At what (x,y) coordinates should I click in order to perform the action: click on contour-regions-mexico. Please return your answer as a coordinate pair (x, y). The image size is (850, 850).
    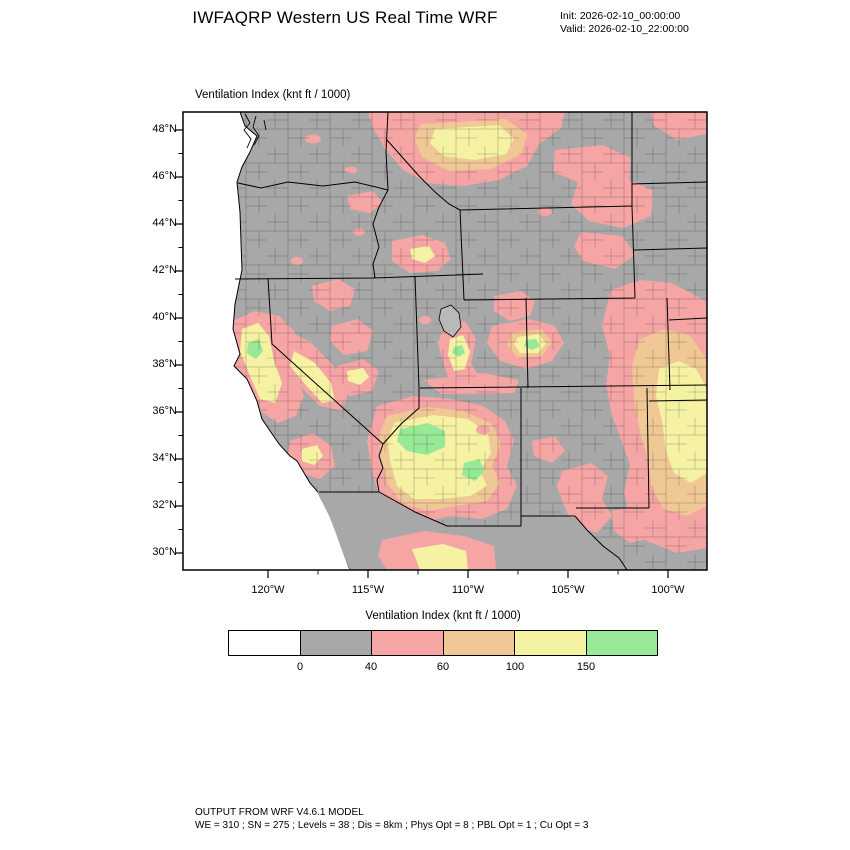
    Looking at the image, I should click on (437, 550).